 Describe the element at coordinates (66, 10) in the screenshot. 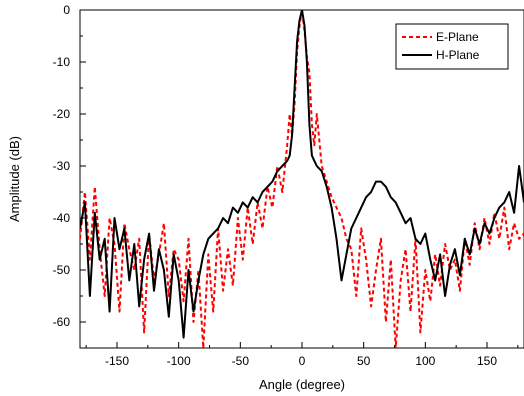

I see `y-tick-label: 0` at that location.